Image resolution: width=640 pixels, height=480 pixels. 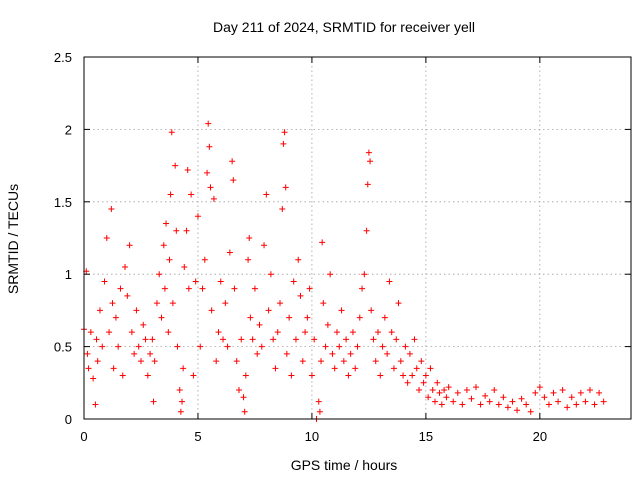 I want to click on x-tick-label: 15, so click(x=426, y=436).